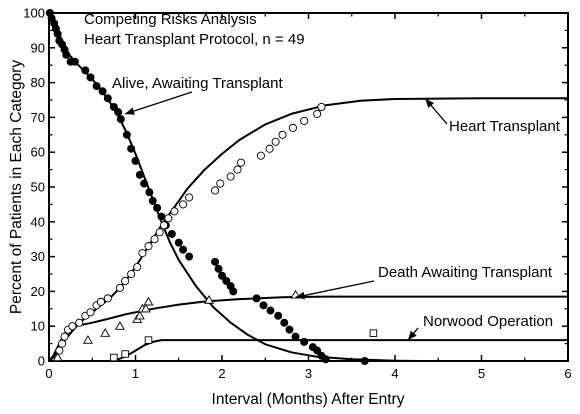 Image resolution: width=580 pixels, height=414 pixels. I want to click on annotation-arrow-alive-awaiting-transplant, so click(158, 103).